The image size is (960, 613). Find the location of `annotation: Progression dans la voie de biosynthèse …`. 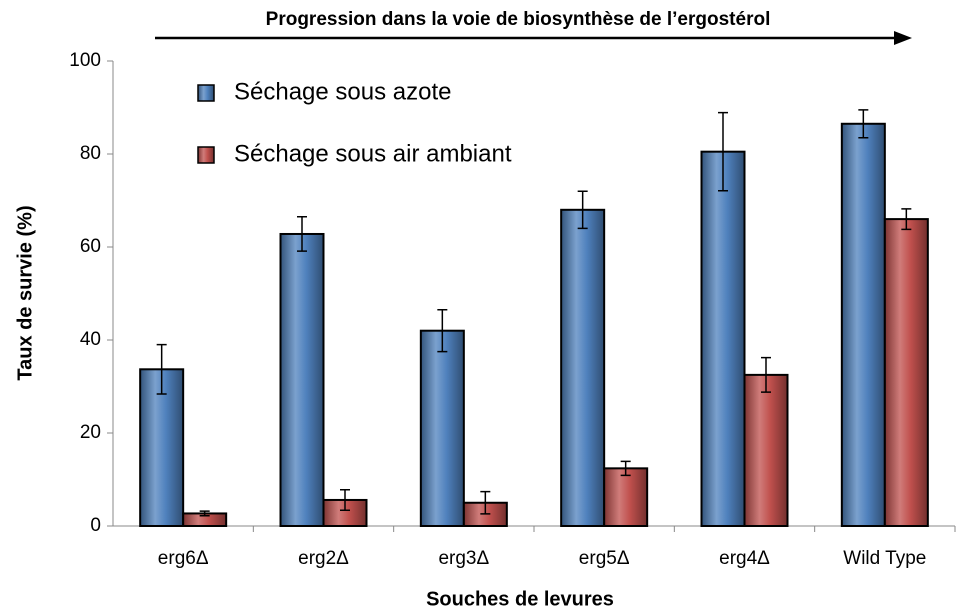

annotation: Progression dans la voie de biosynthèse … is located at coordinates (518, 19).